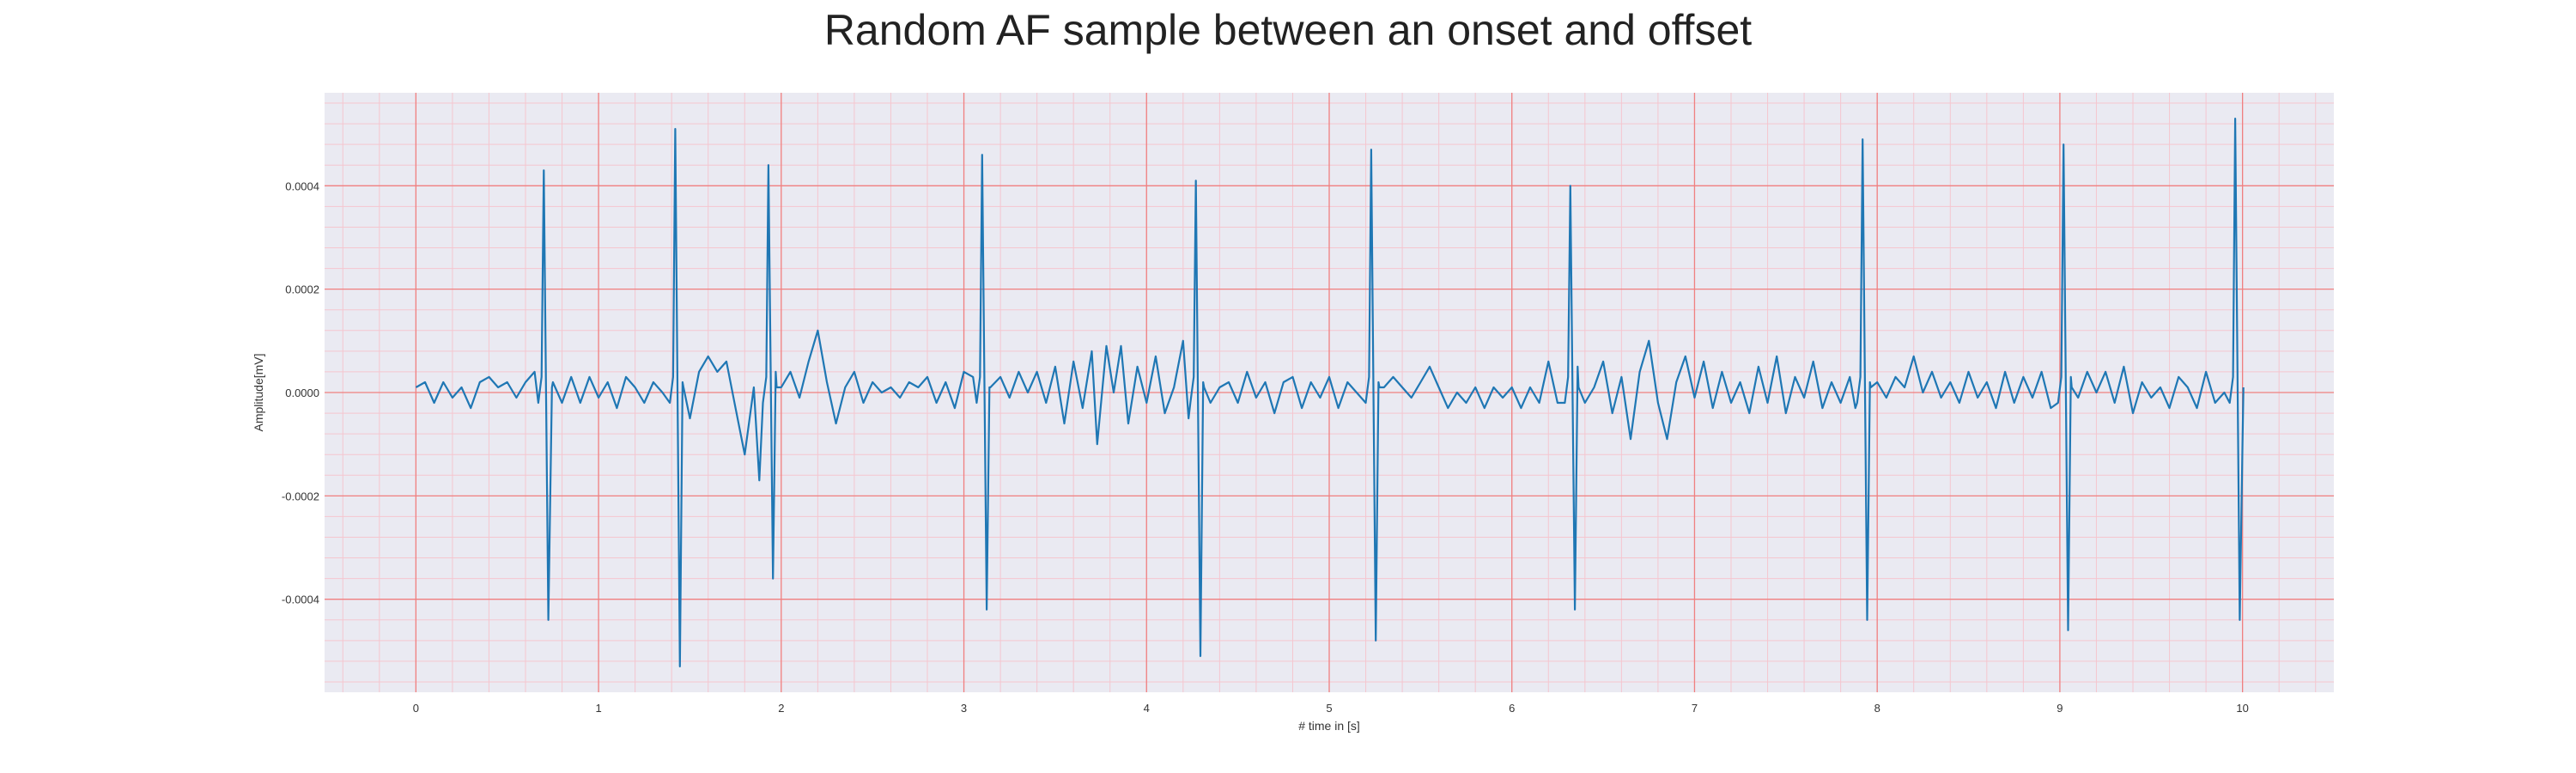  I want to click on y-tick-label: -0.0002, so click(301, 496).